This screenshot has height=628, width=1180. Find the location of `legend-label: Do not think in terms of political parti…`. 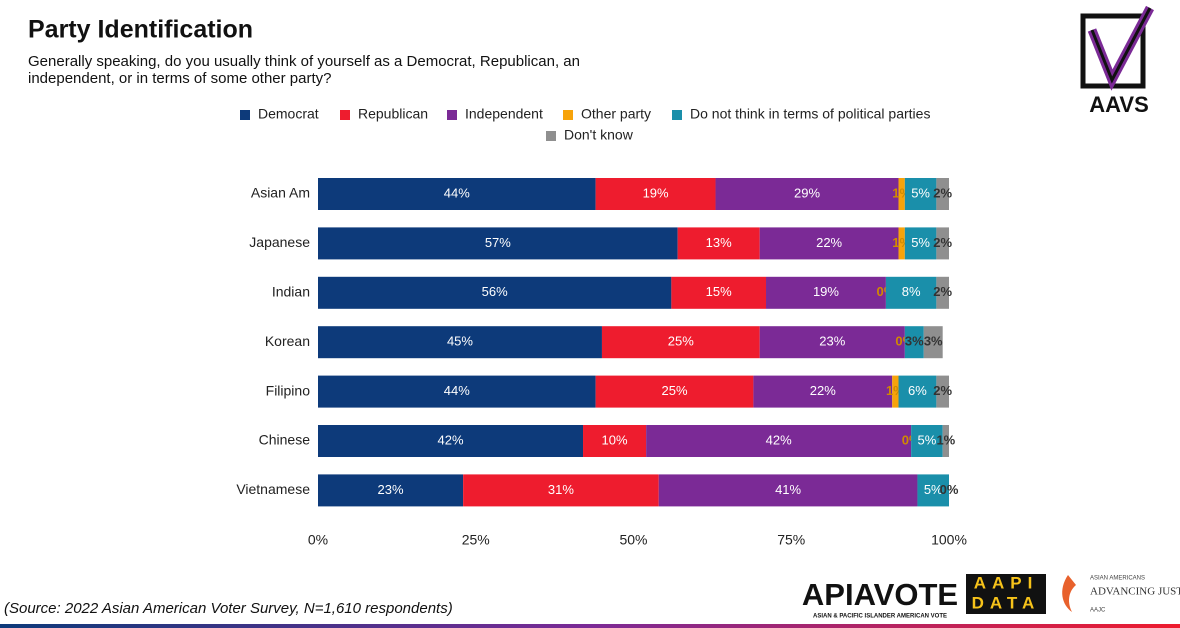

legend-label: Do not think in terms of political parti… is located at coordinates (810, 114).